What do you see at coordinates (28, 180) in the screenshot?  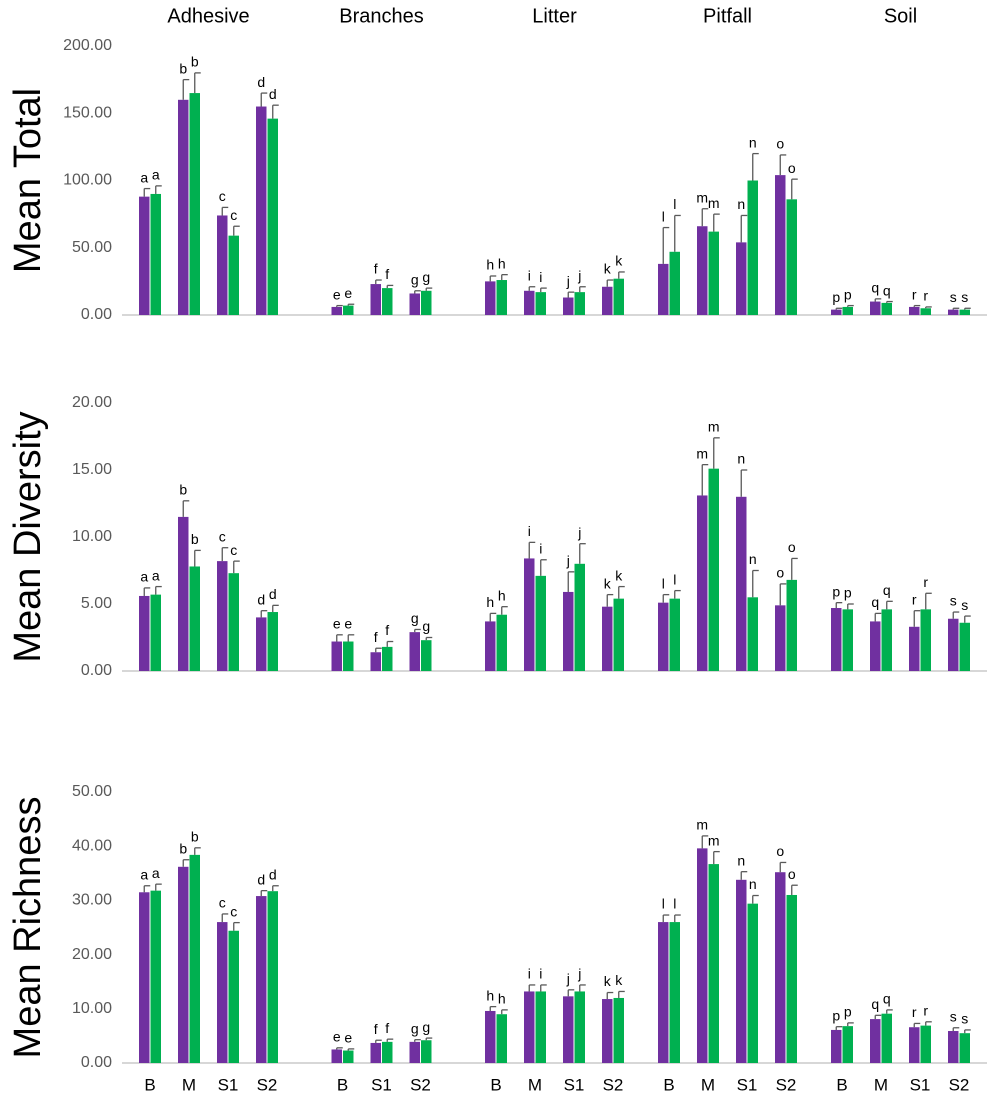 I see `y-axis-label: Mean Total` at bounding box center [28, 180].